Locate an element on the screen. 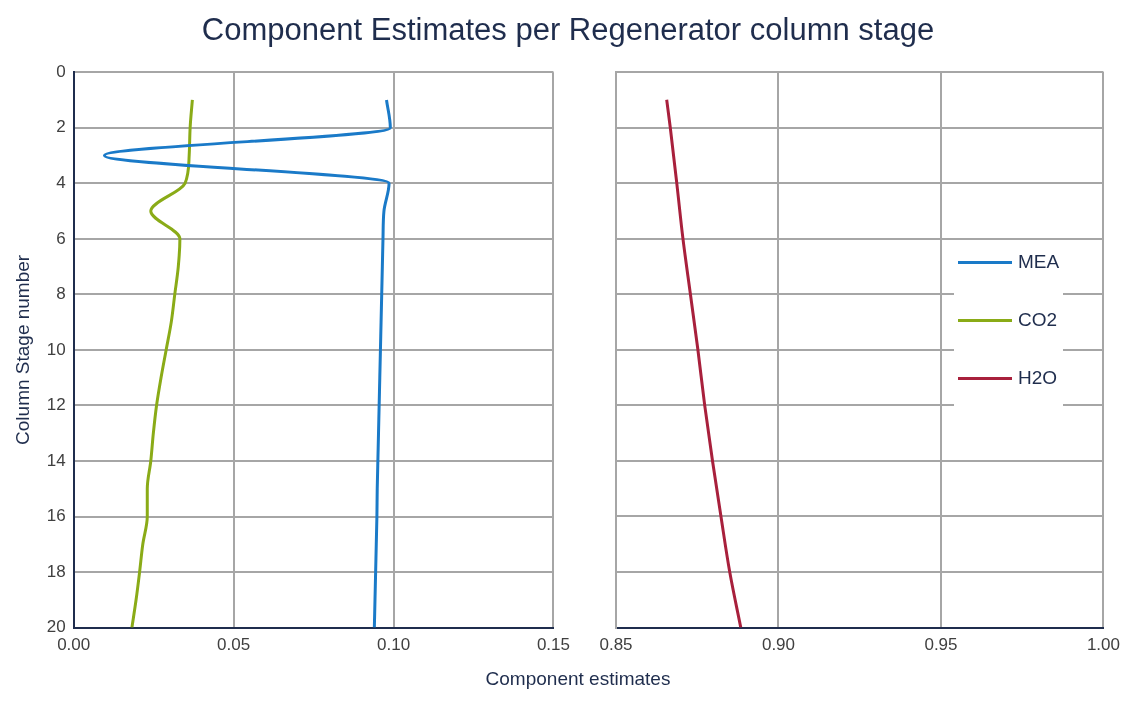  y-tick-label: 20 is located at coordinates (56, 627).